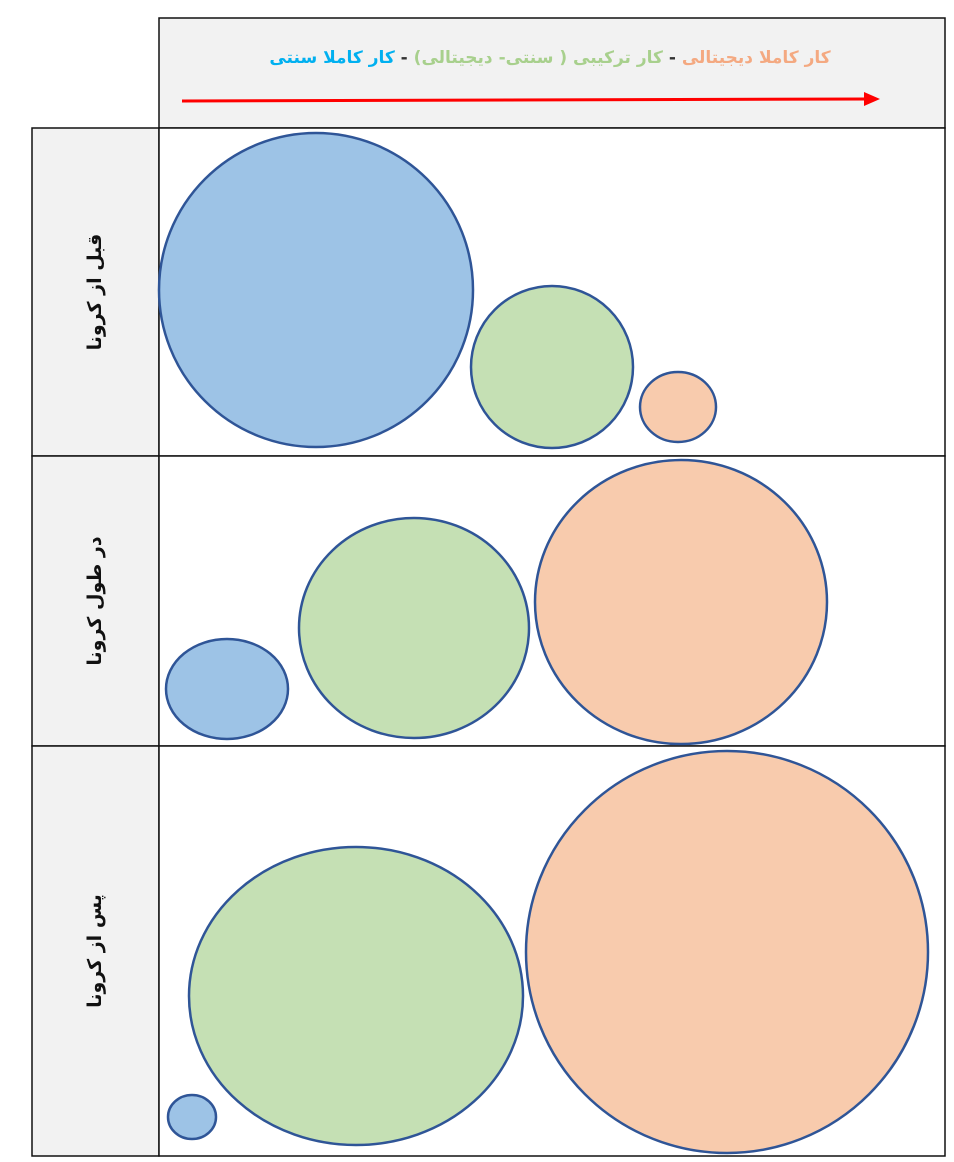 This screenshot has height=1162, width=954. I want to click on label-cell-before, so click(95, 292).